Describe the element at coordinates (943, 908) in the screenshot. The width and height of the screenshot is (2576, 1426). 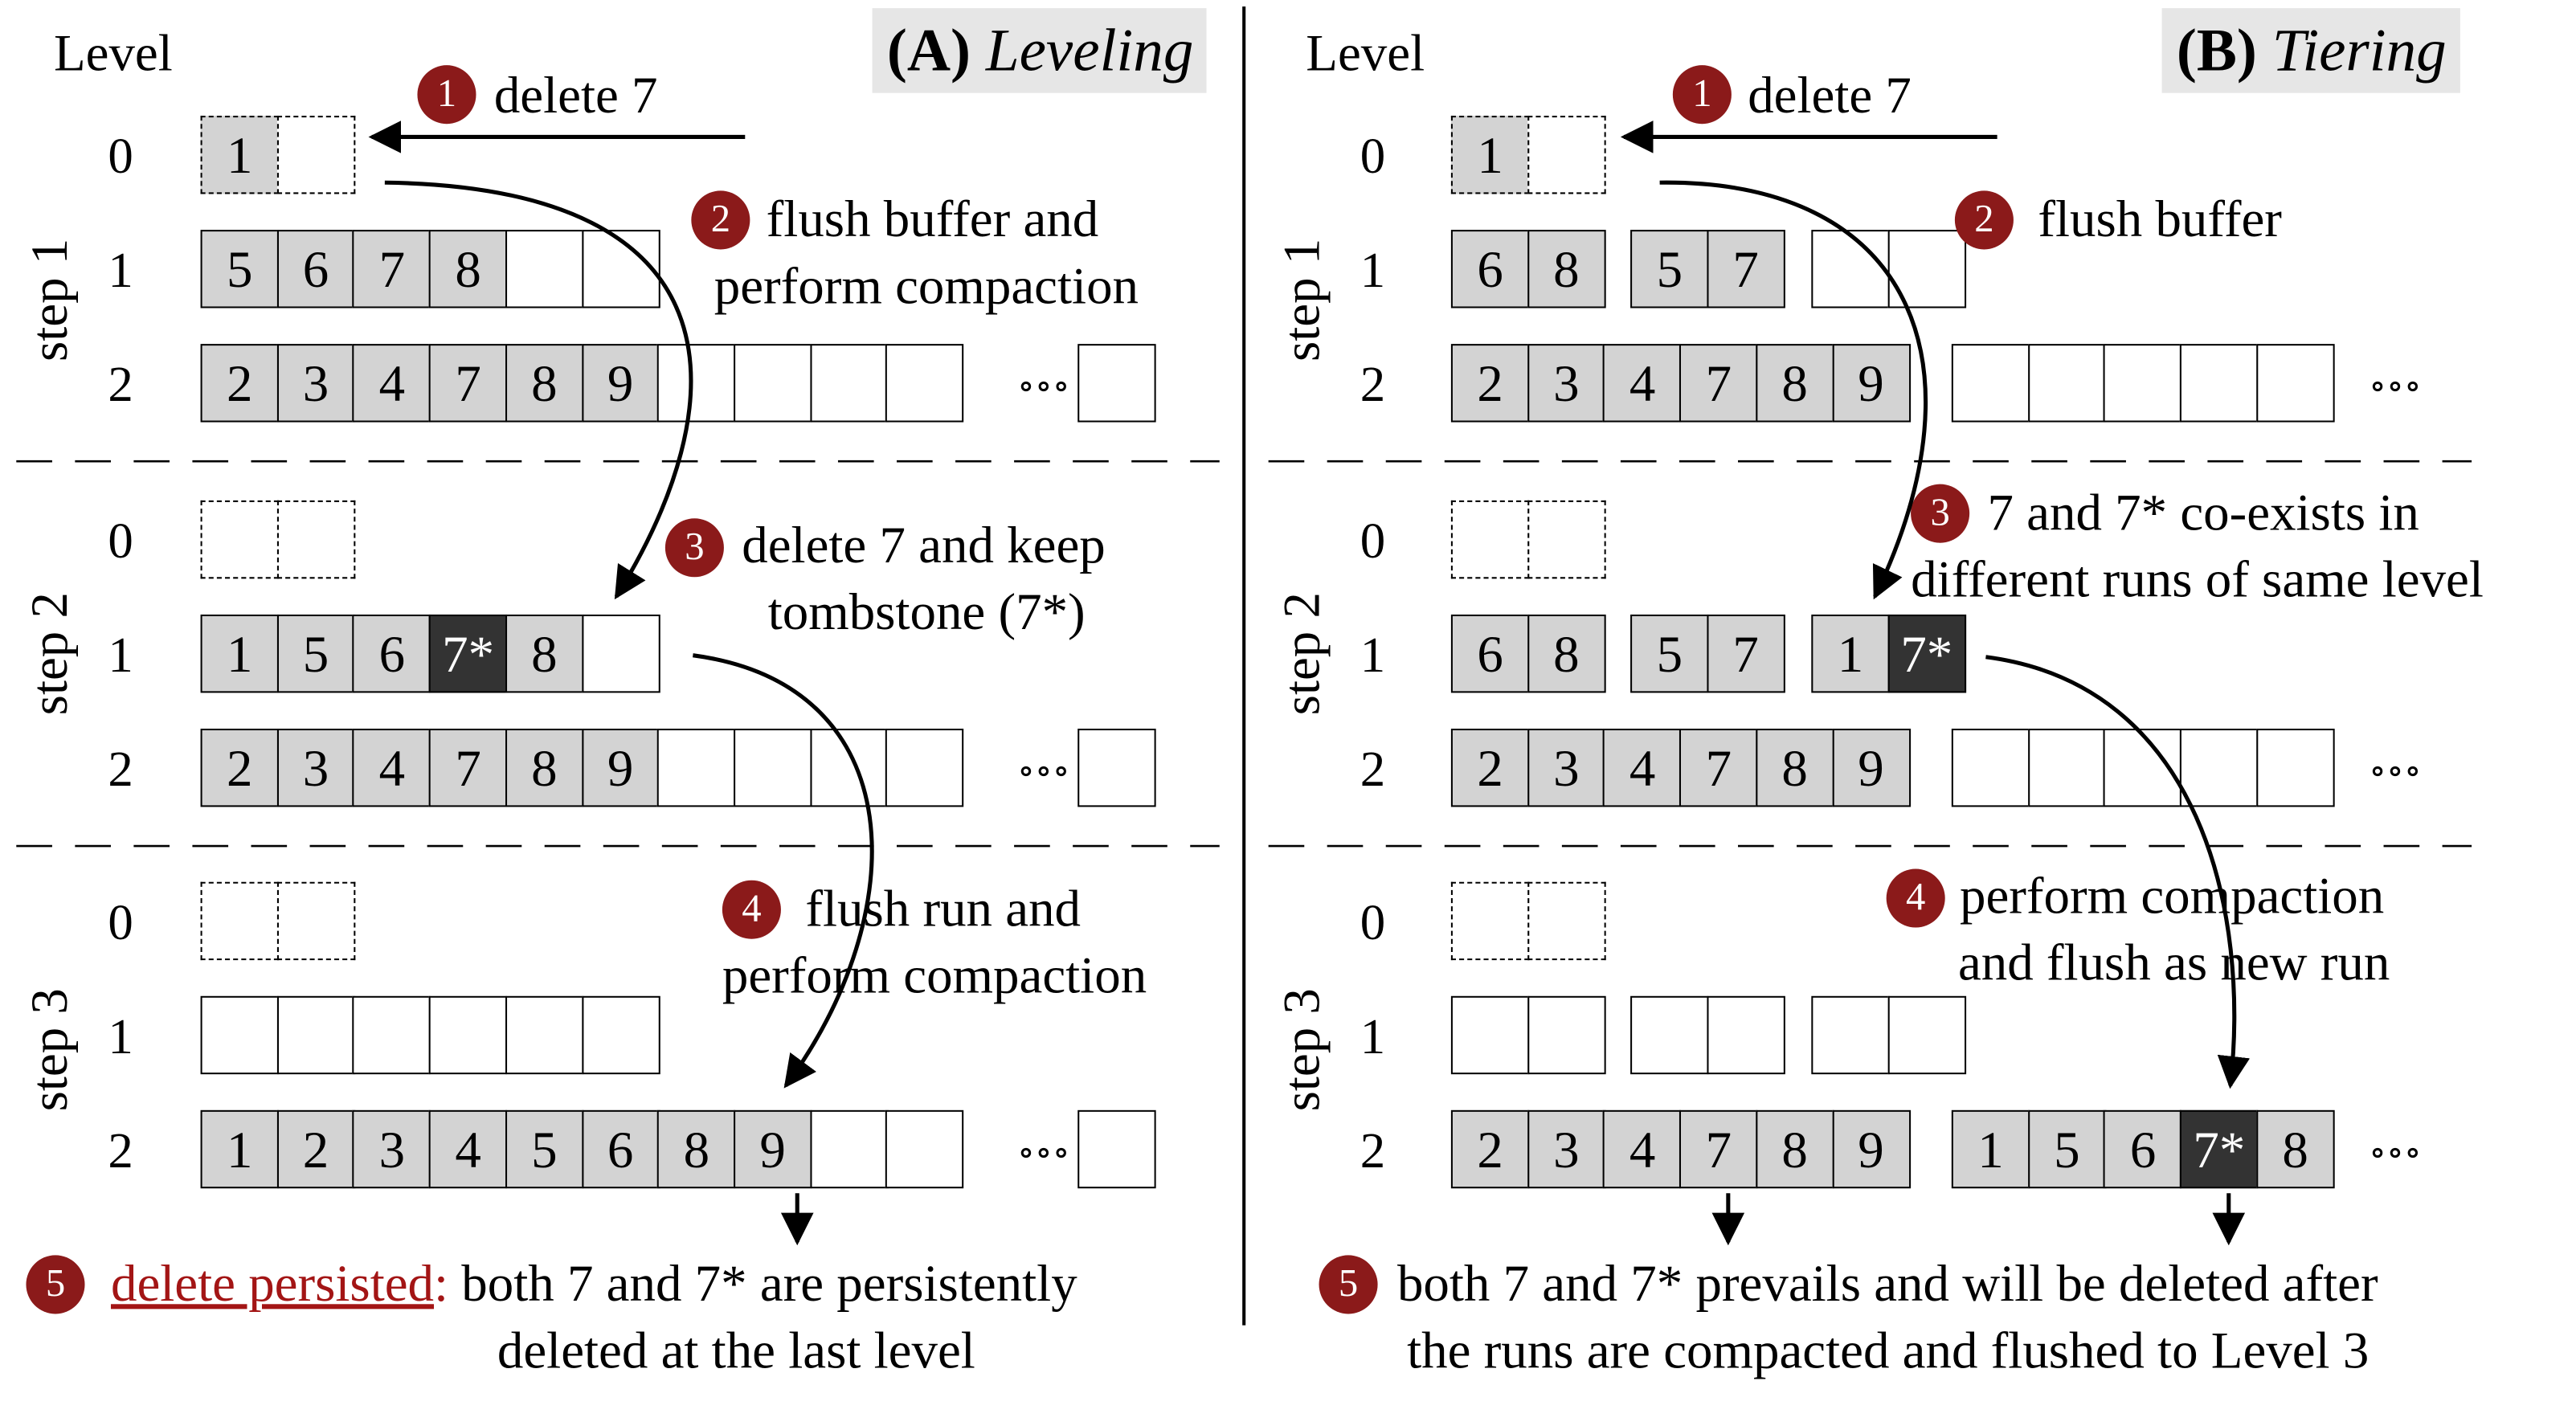
I see `annotation-text: flush run and` at that location.